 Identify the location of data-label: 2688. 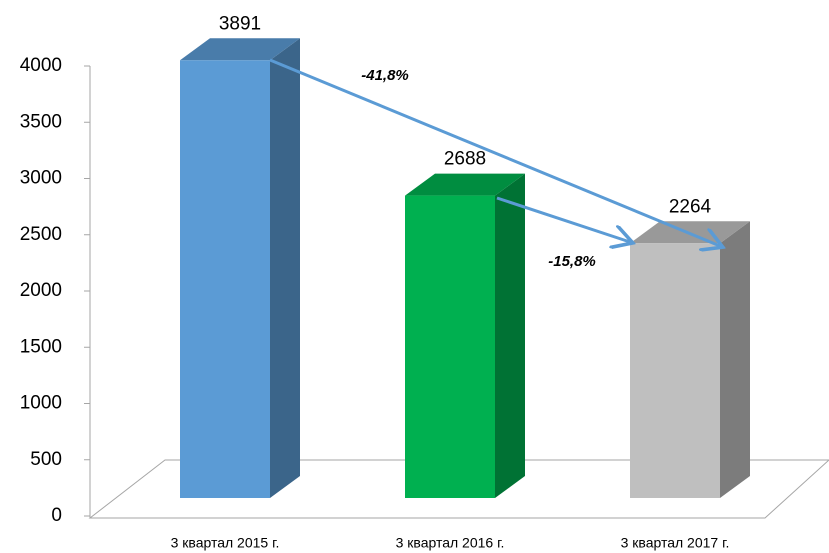
(465, 159).